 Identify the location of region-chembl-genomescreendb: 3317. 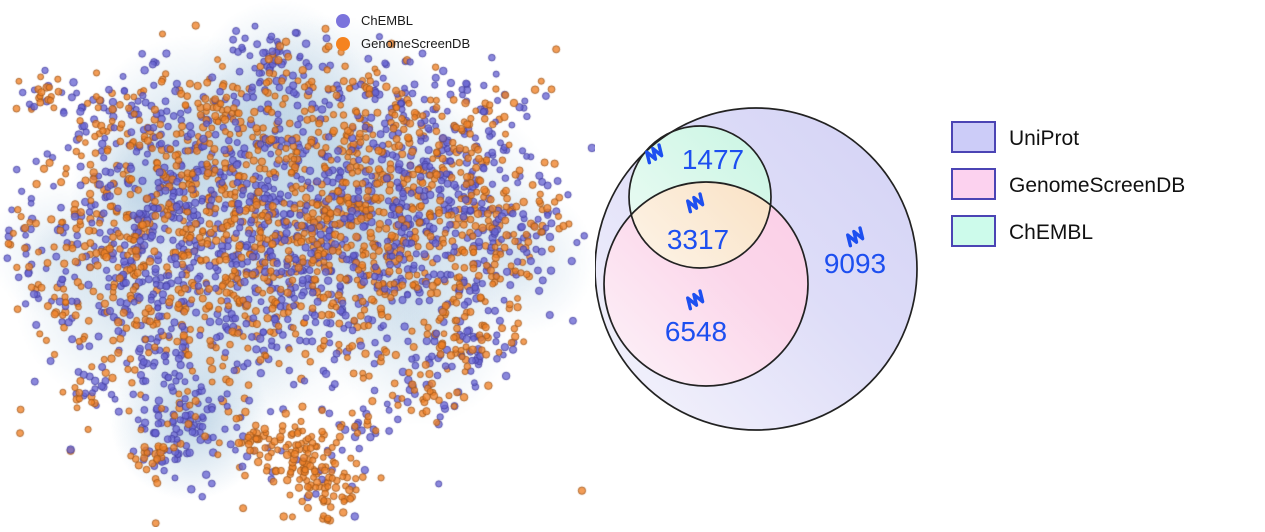
(698, 223).